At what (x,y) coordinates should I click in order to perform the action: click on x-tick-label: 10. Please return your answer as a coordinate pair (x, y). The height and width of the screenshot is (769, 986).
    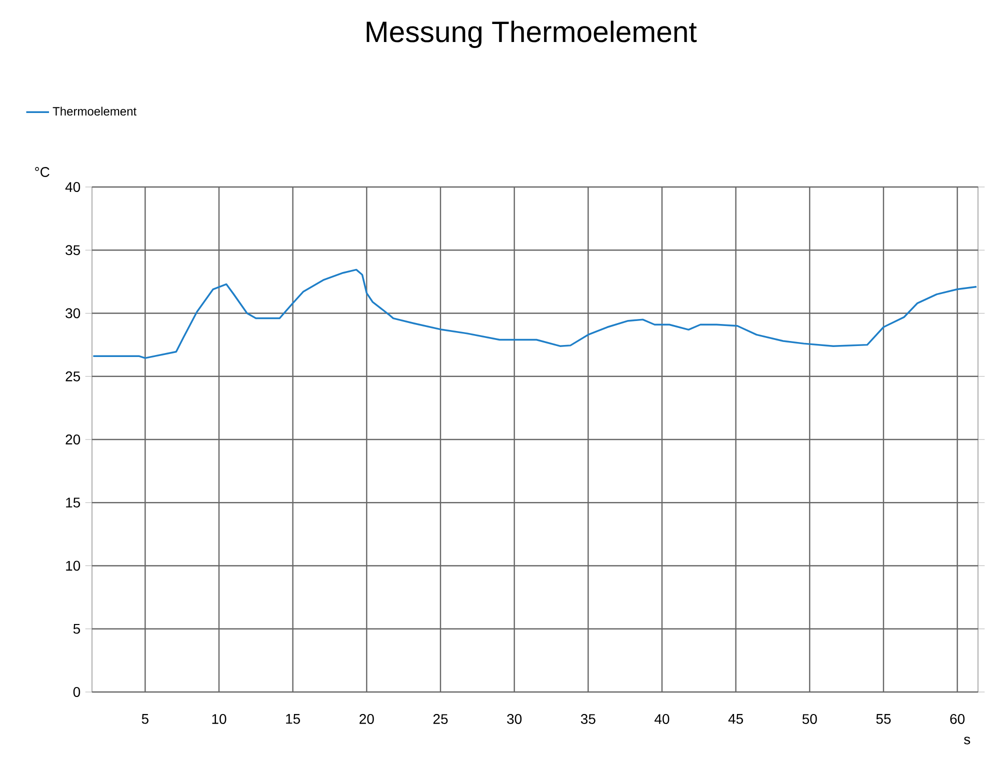
    Looking at the image, I should click on (219, 719).